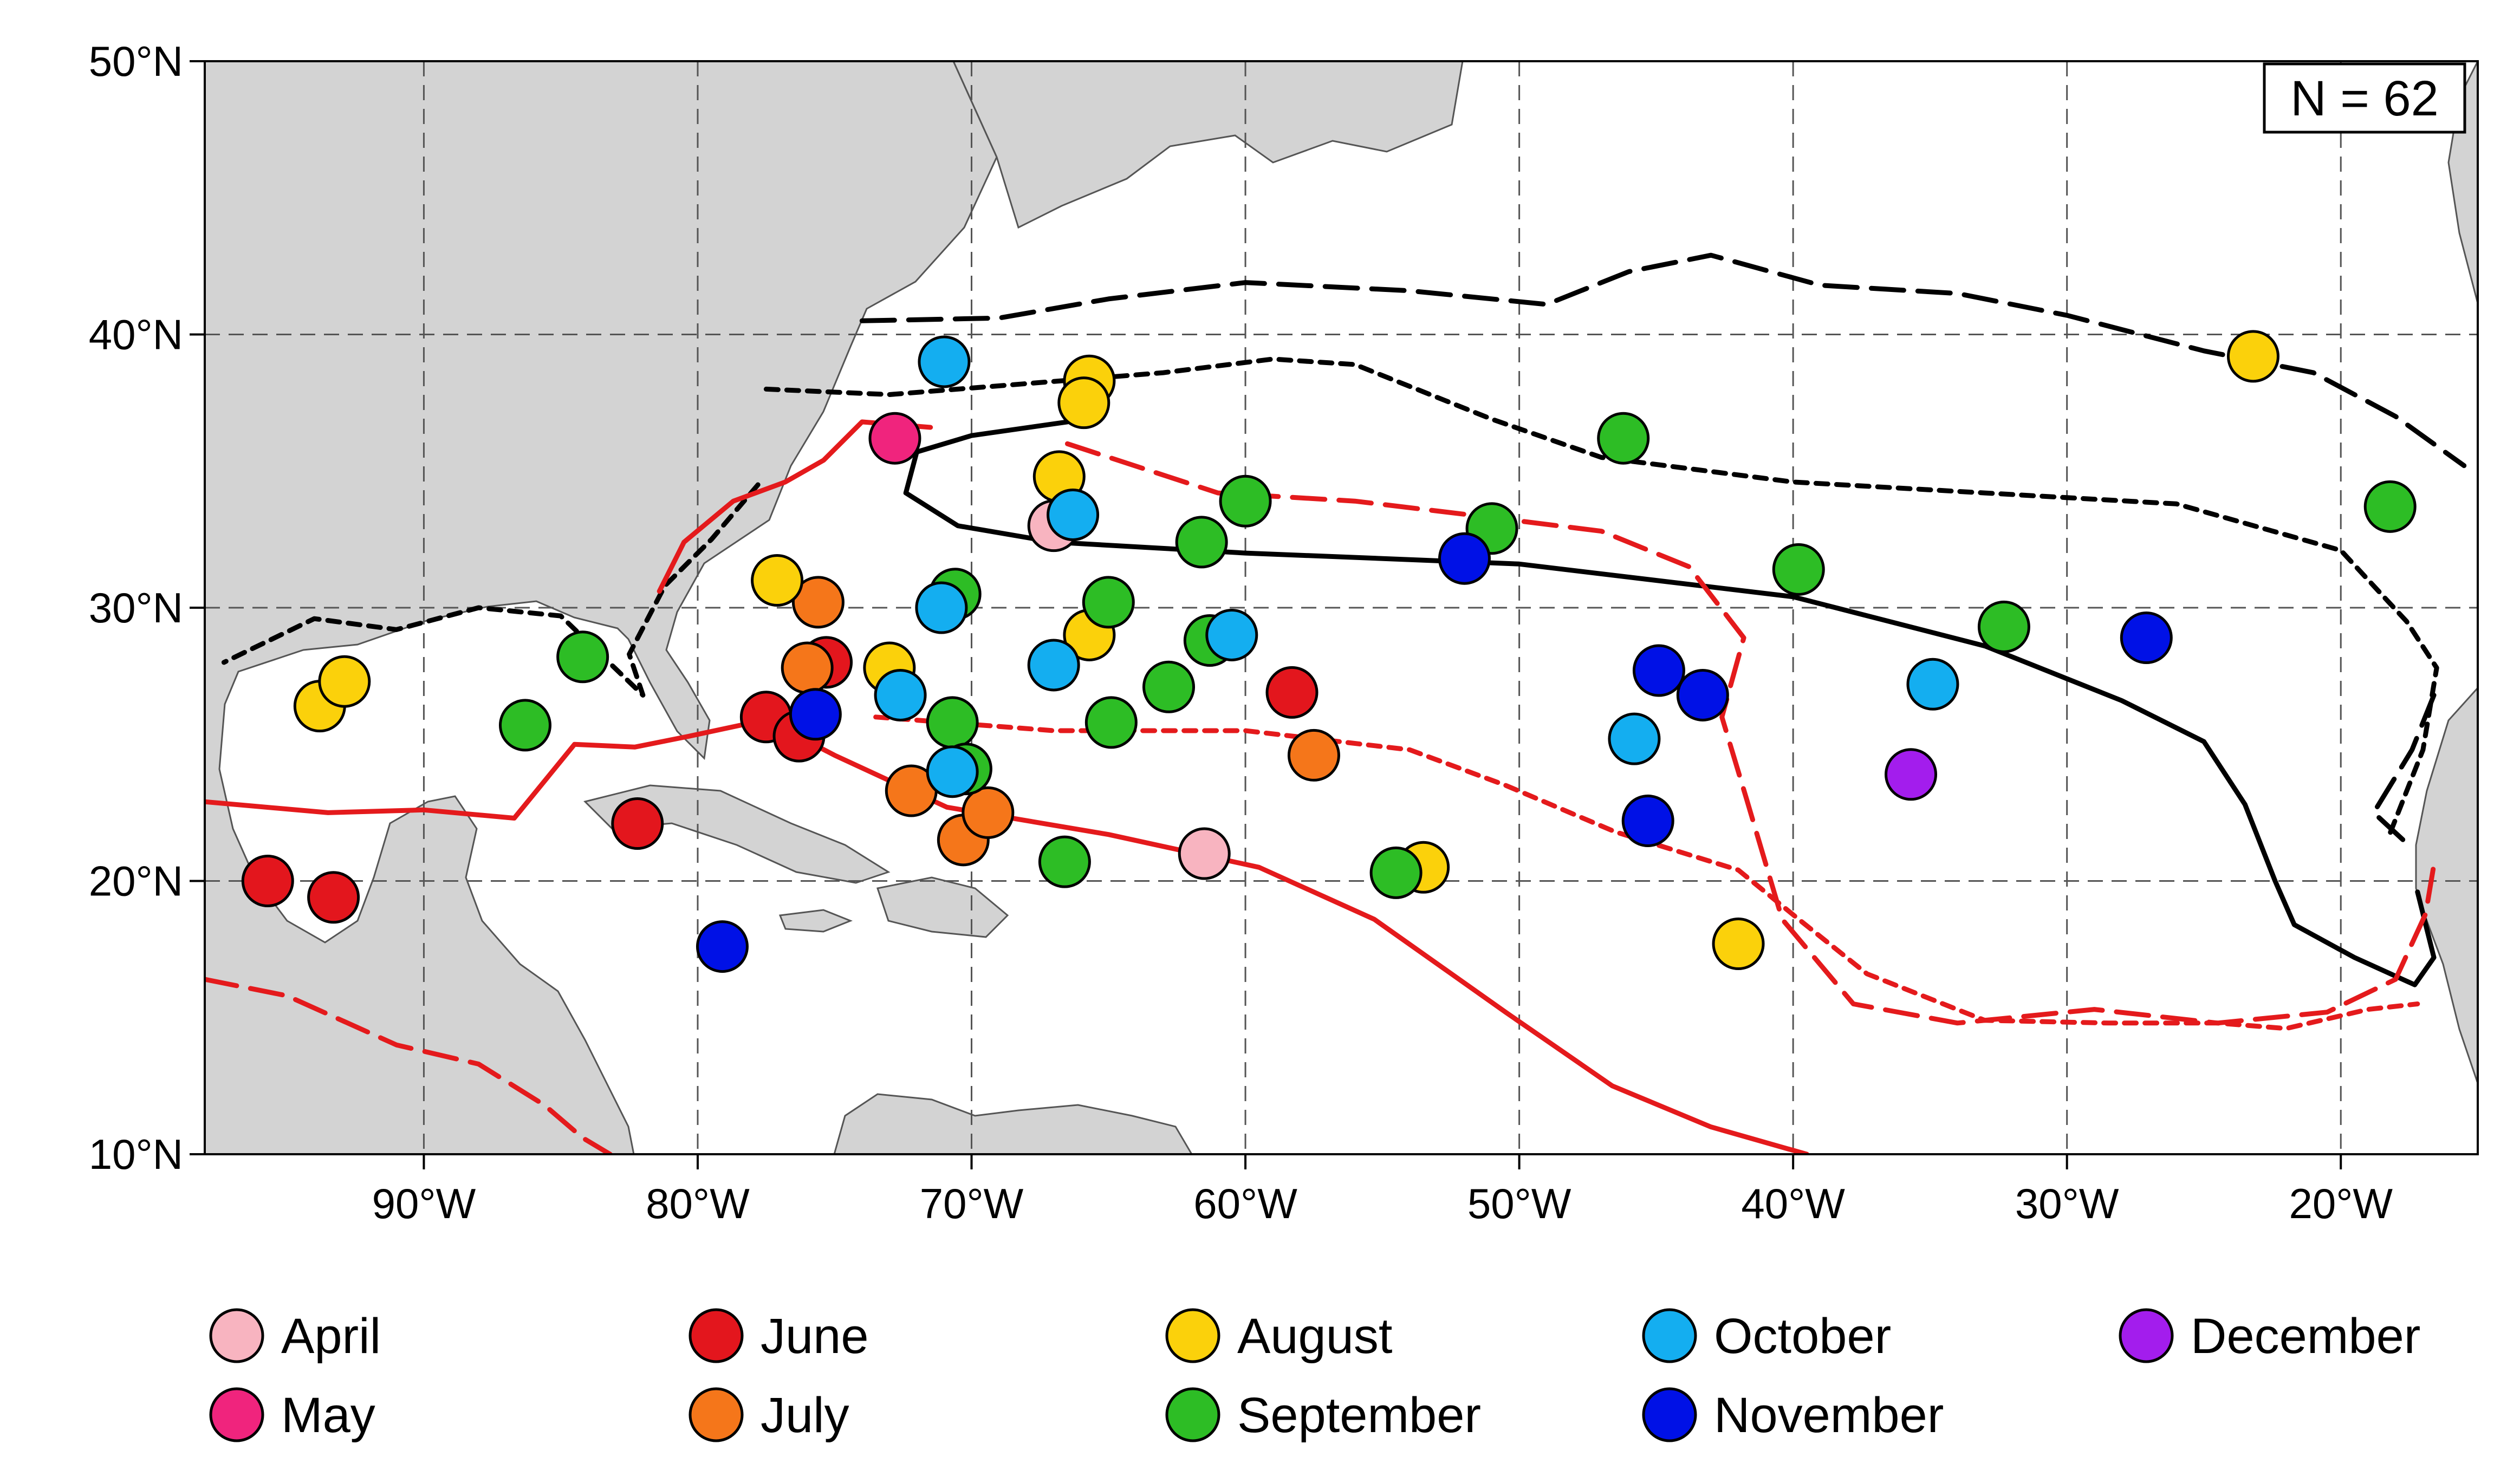 The height and width of the screenshot is (1470, 2520). I want to click on legend-label-june: June, so click(815, 1336).